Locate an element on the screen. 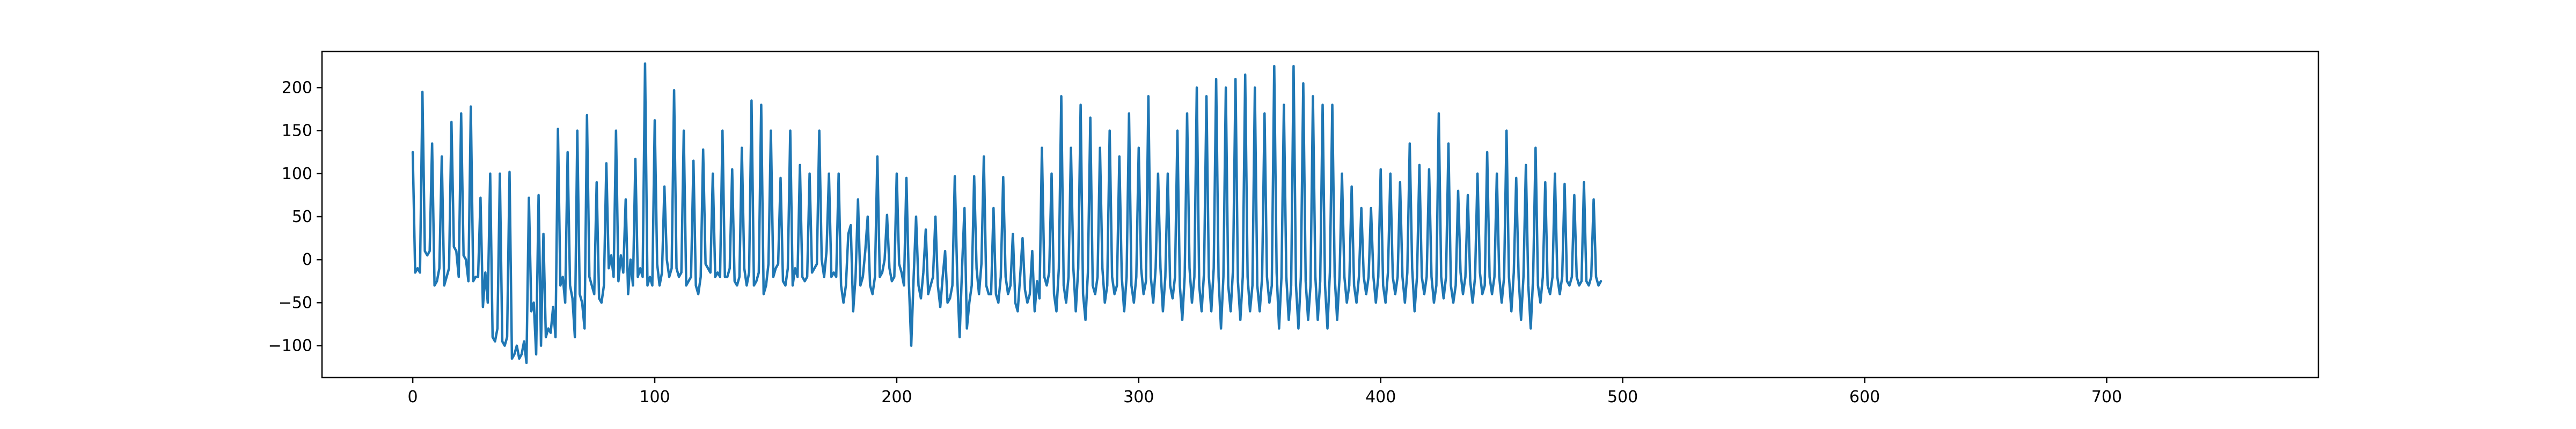 The height and width of the screenshot is (429, 2576). x-tick-label: 200 is located at coordinates (896, 397).